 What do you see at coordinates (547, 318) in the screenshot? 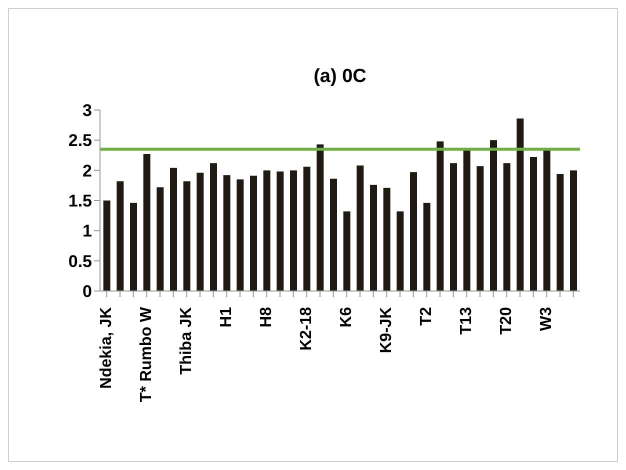
I see `x-tick-label: W3` at bounding box center [547, 318].